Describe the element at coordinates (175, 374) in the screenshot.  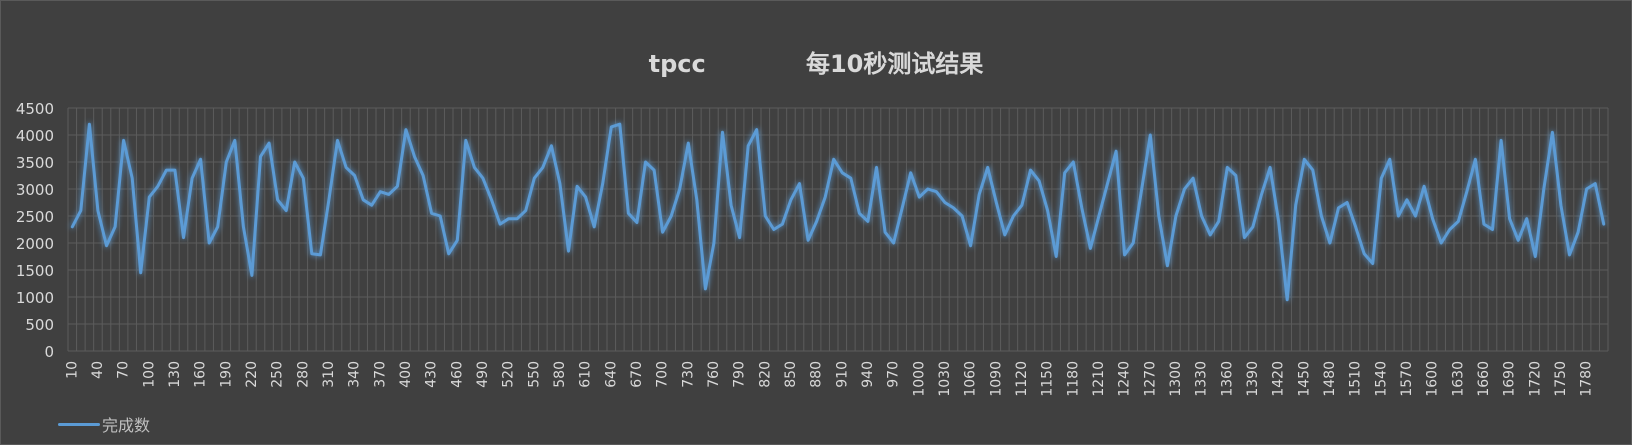
I see `x-tick-label: 130` at that location.